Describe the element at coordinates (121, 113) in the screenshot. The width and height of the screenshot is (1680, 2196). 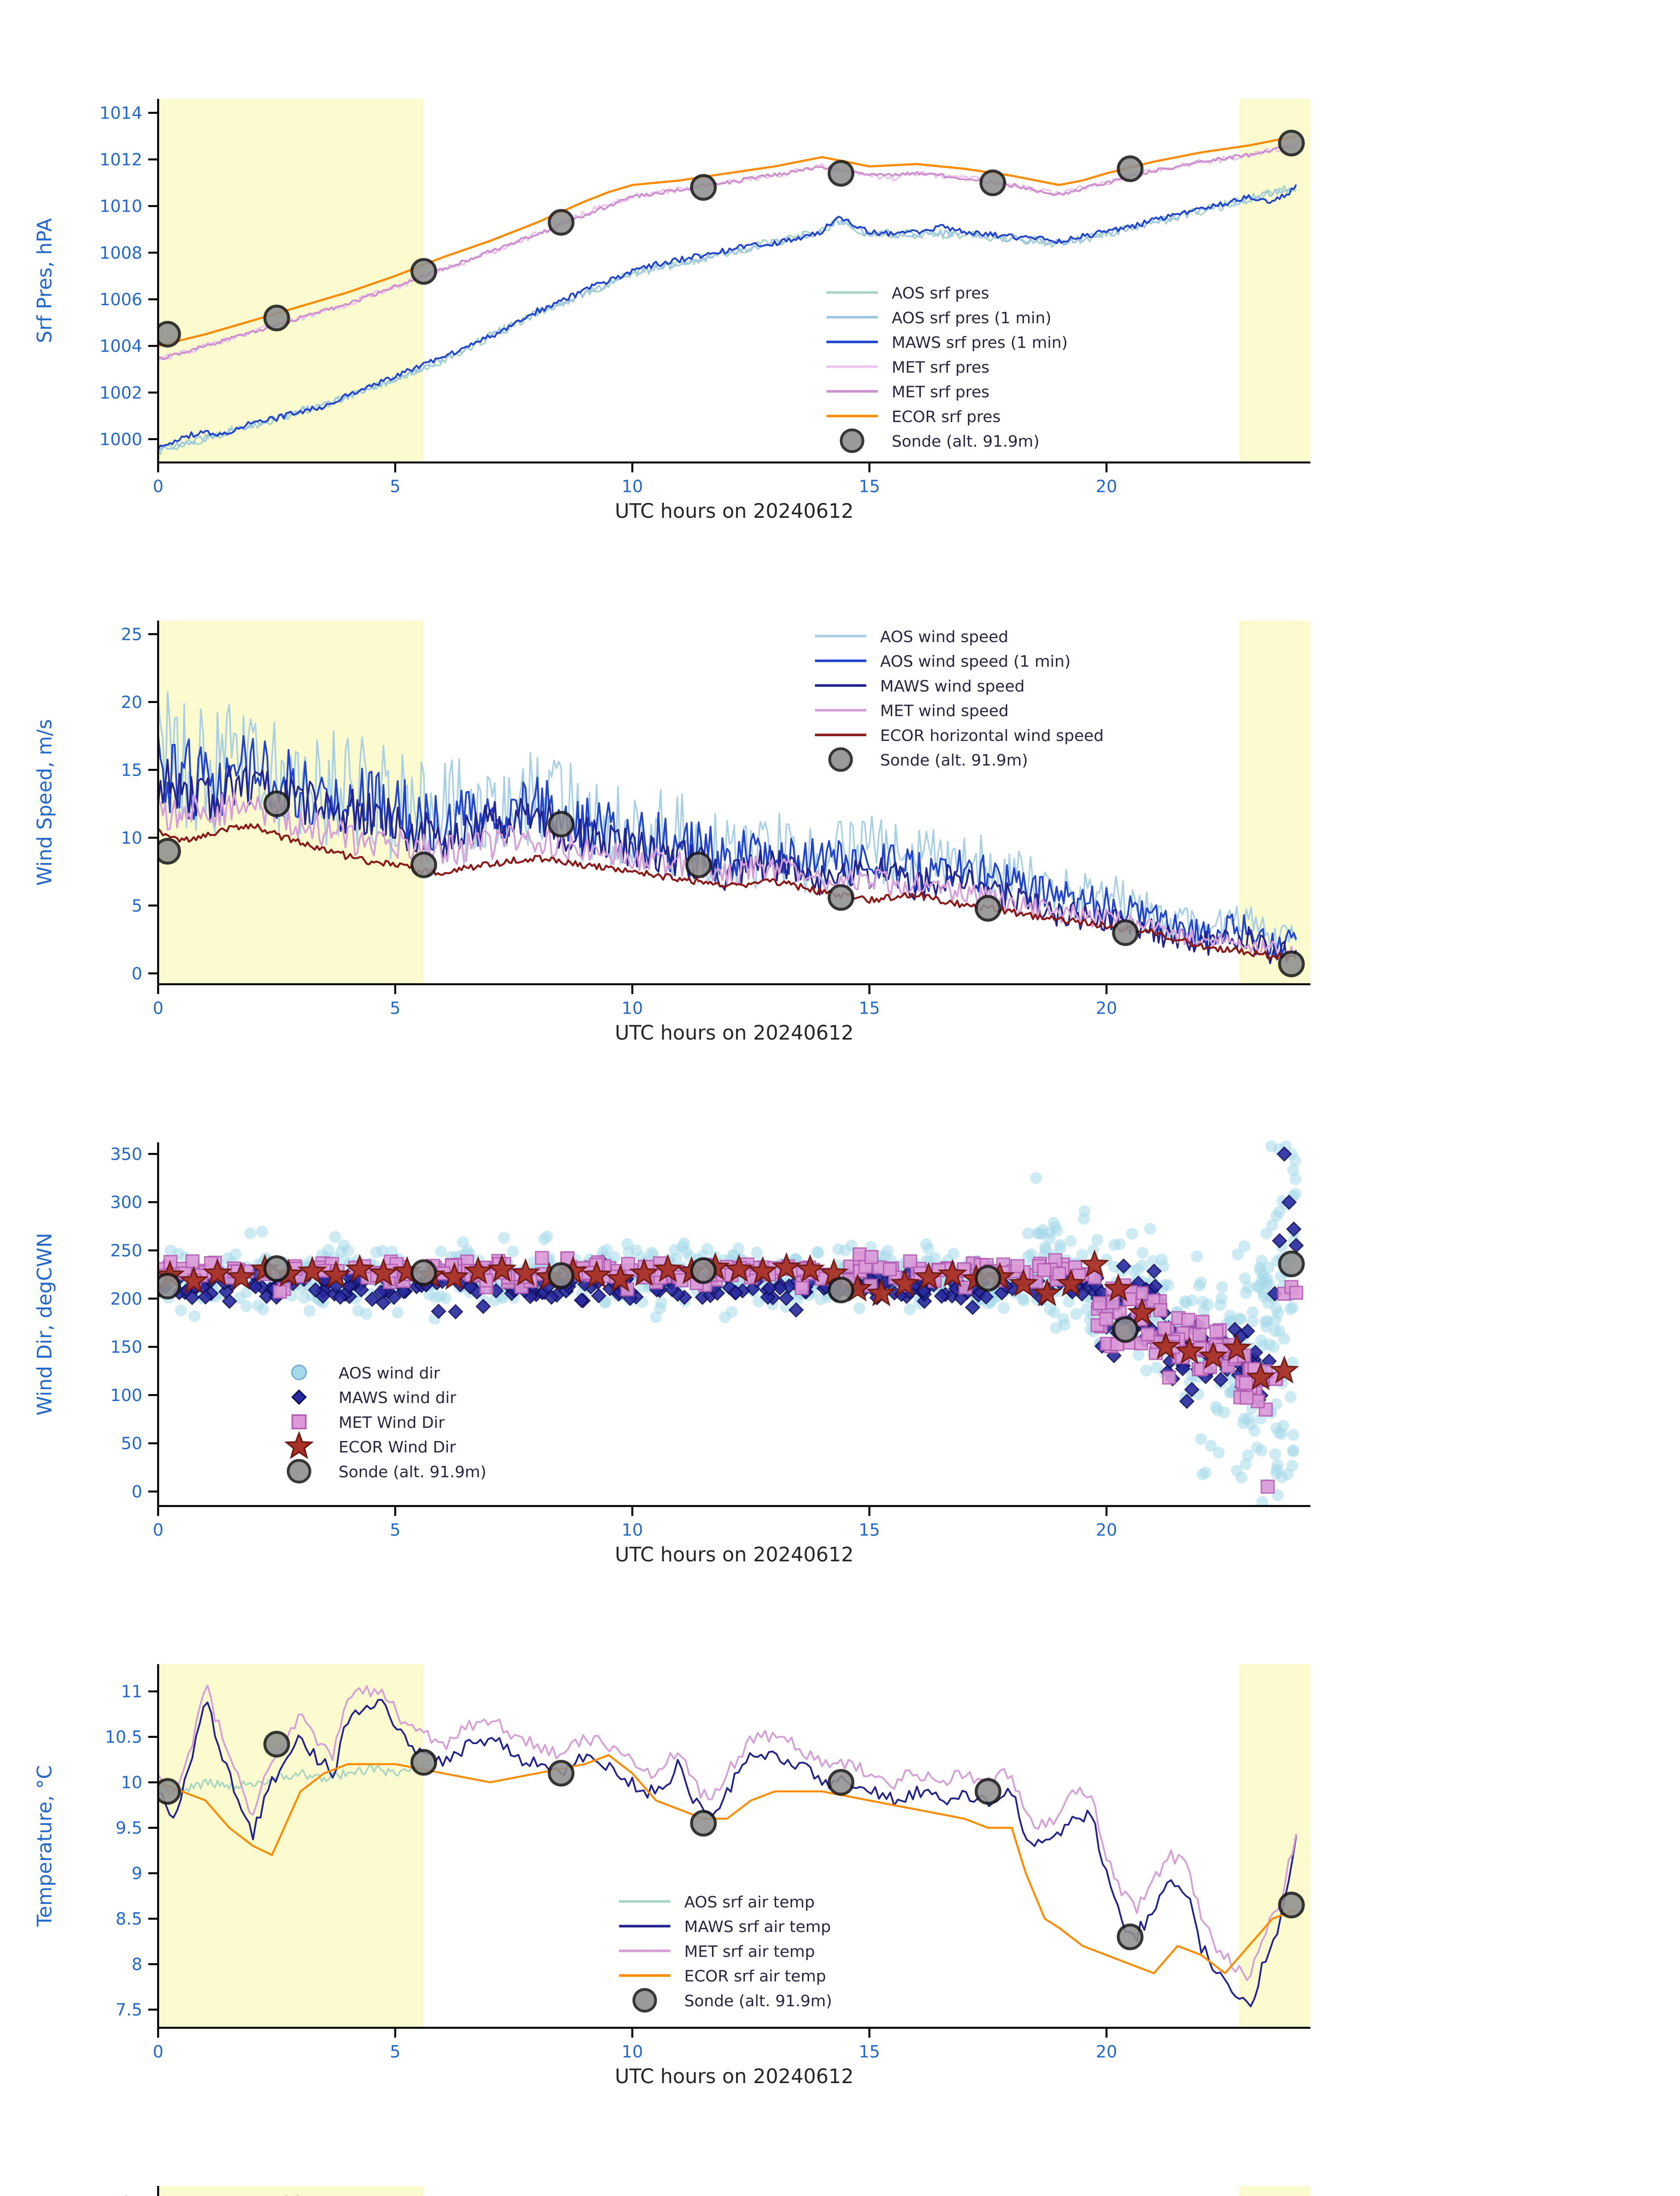
I see `y-tick-label: 1014` at that location.